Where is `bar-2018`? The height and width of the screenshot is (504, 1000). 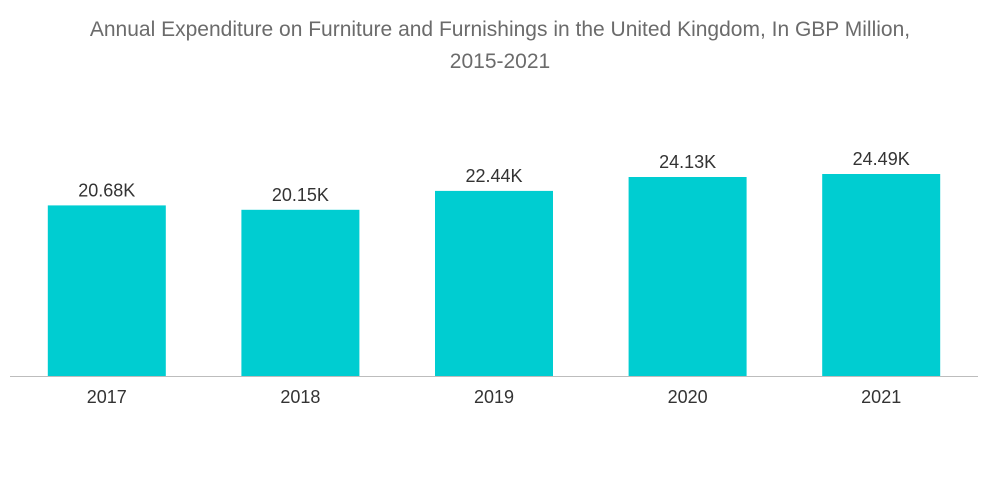 bar-2018 is located at coordinates (300, 292).